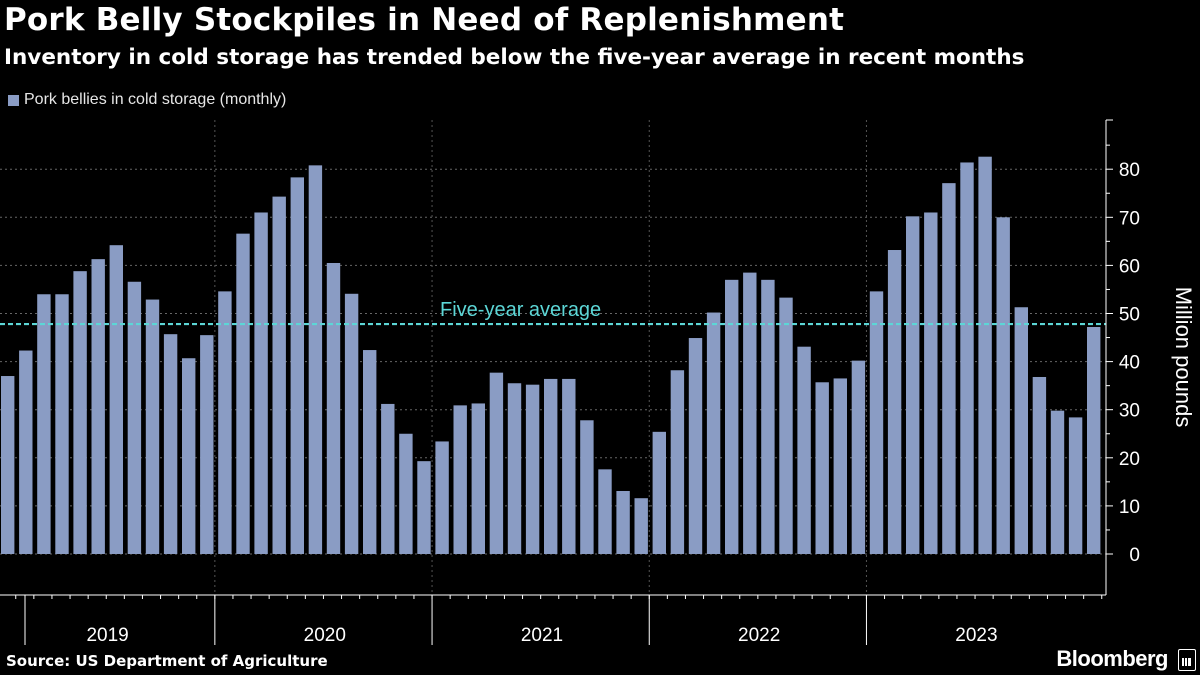  I want to click on bloomberg-terminal-icon, so click(1187, 660).